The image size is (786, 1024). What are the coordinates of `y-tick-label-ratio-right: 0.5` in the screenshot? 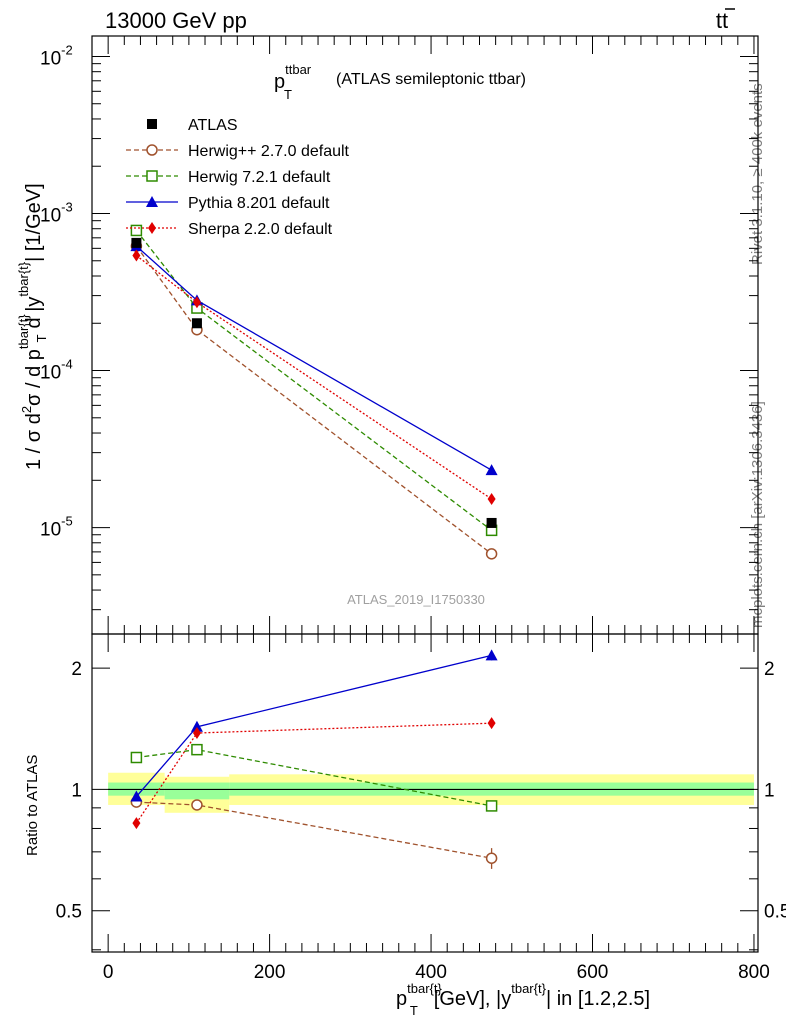 It's located at (775, 912).